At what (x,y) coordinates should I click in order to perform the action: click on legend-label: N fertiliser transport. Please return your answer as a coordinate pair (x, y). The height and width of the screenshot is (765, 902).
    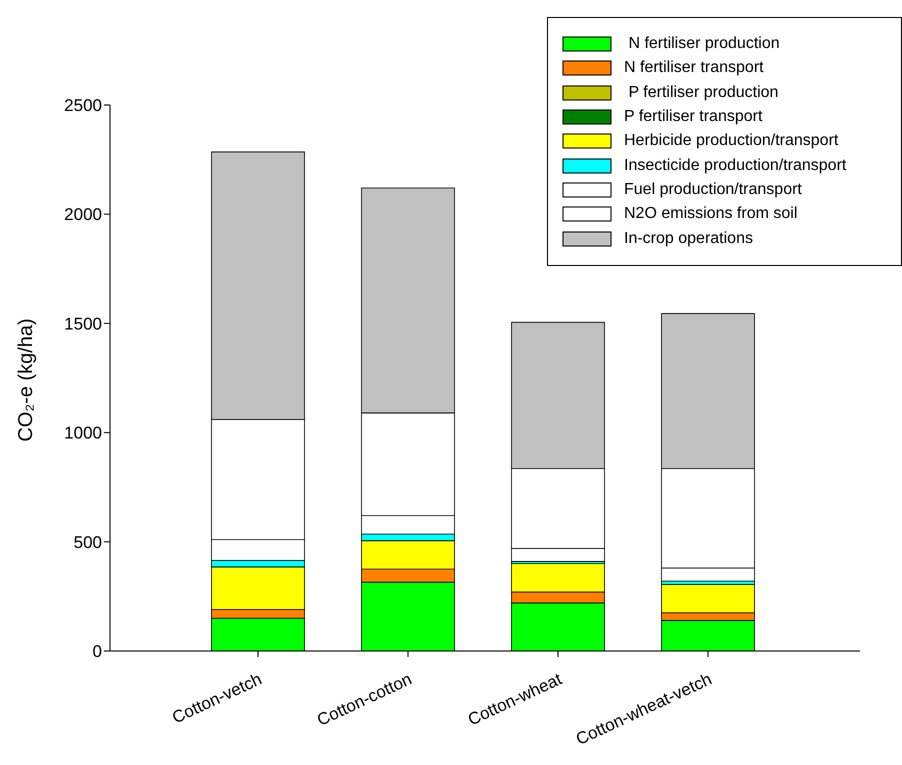
    Looking at the image, I should click on (694, 68).